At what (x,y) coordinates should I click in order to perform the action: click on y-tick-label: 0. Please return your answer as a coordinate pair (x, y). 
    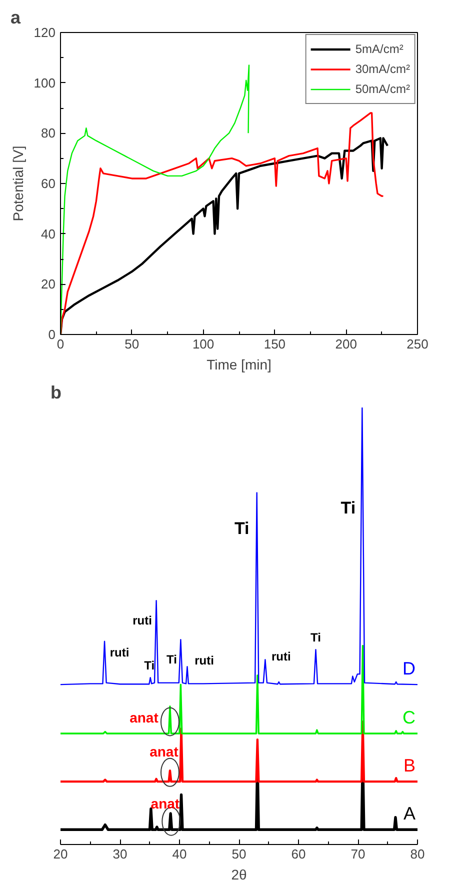
    Looking at the image, I should click on (52, 334).